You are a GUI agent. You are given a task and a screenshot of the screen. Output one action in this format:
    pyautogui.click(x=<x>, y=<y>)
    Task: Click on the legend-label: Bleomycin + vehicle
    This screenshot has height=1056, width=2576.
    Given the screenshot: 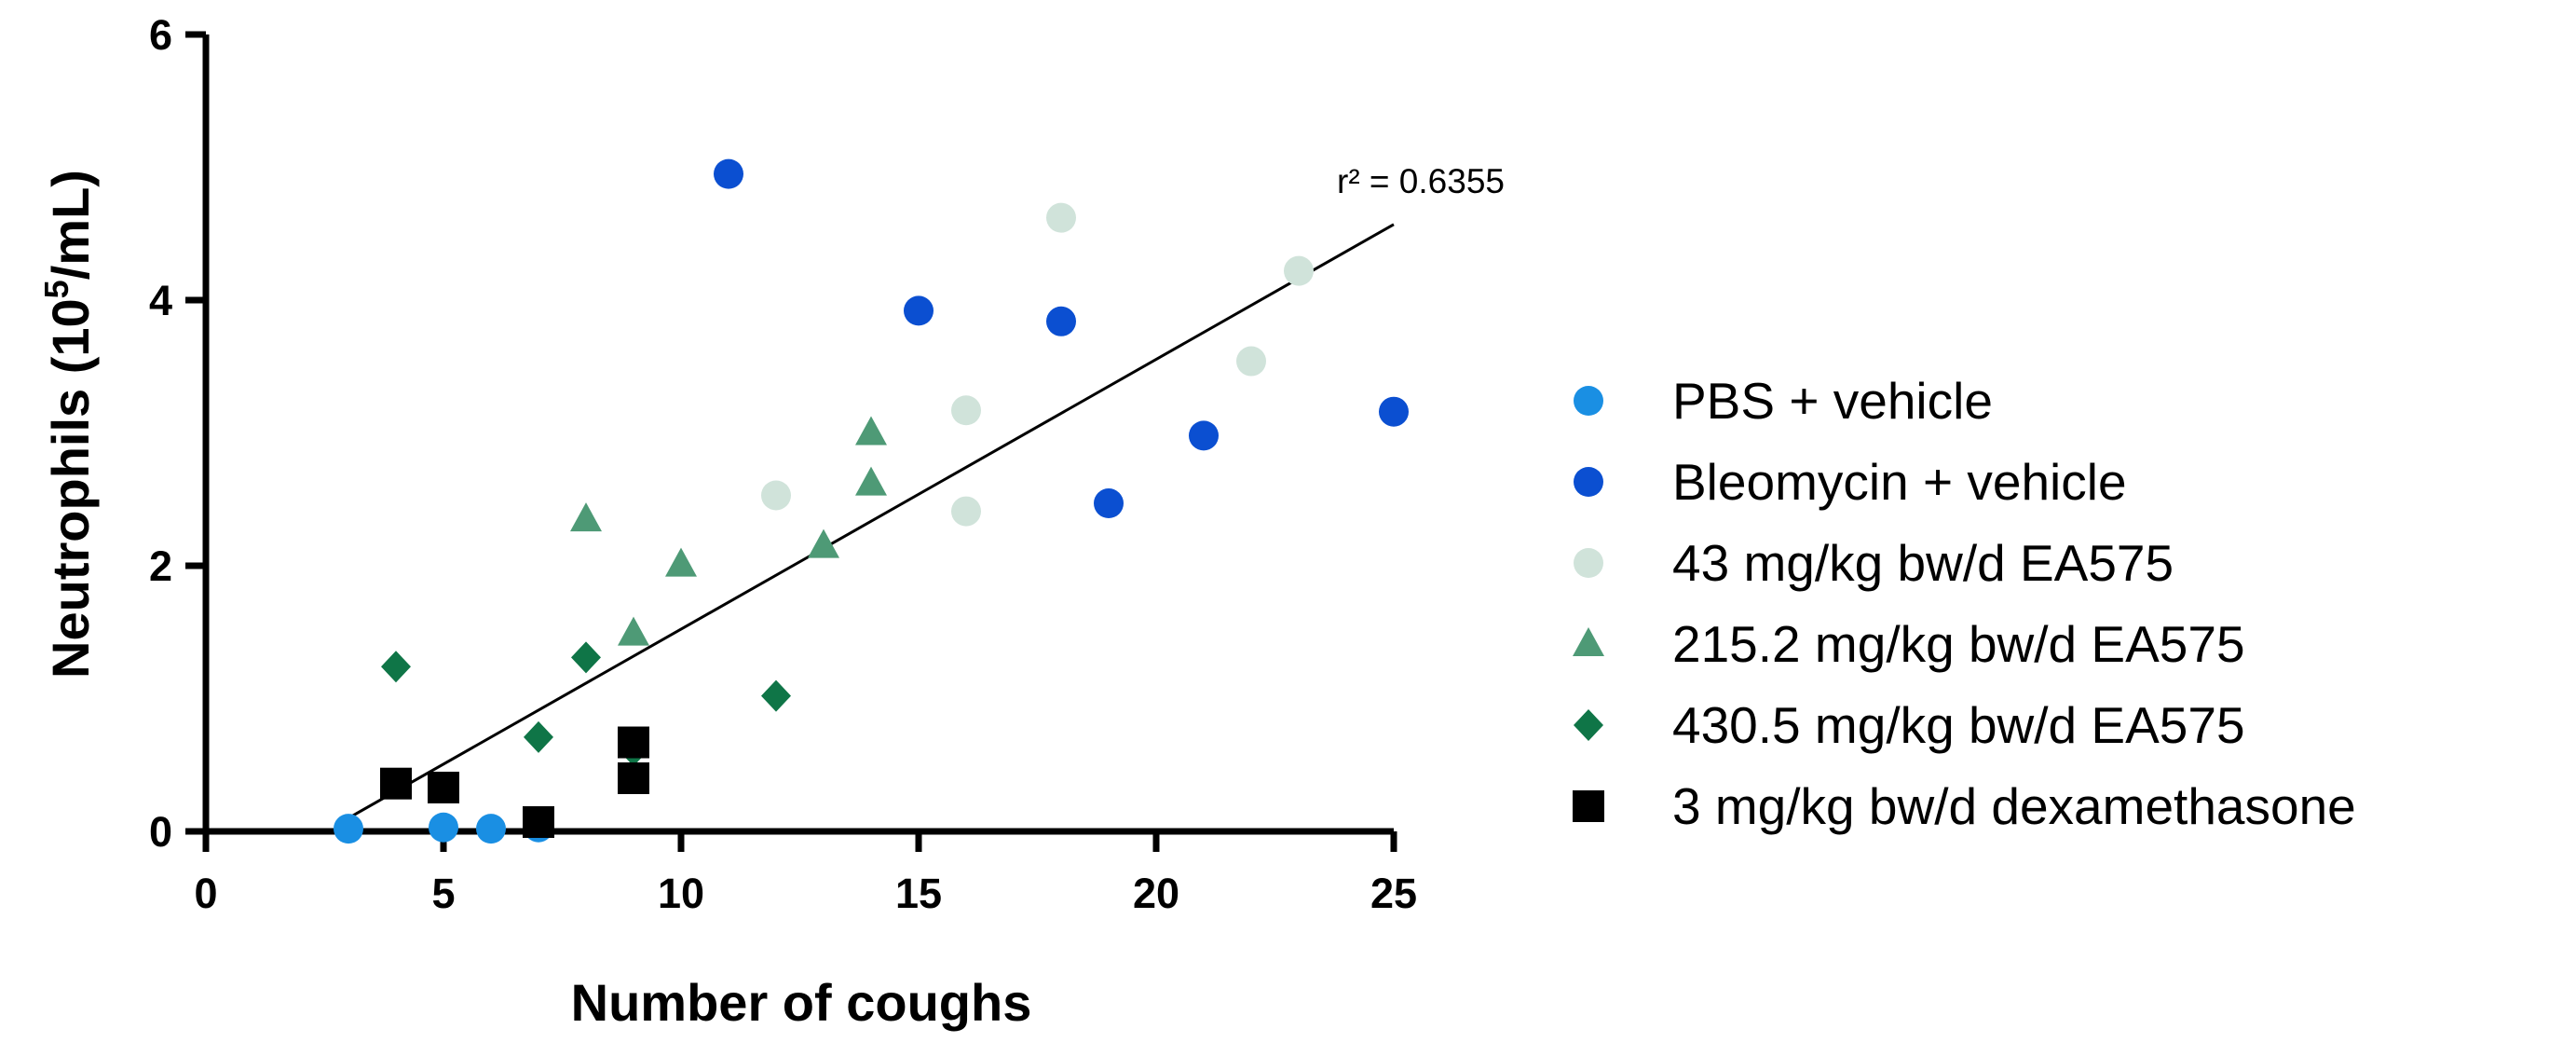 What is the action you would take?
    pyautogui.click(x=1900, y=482)
    